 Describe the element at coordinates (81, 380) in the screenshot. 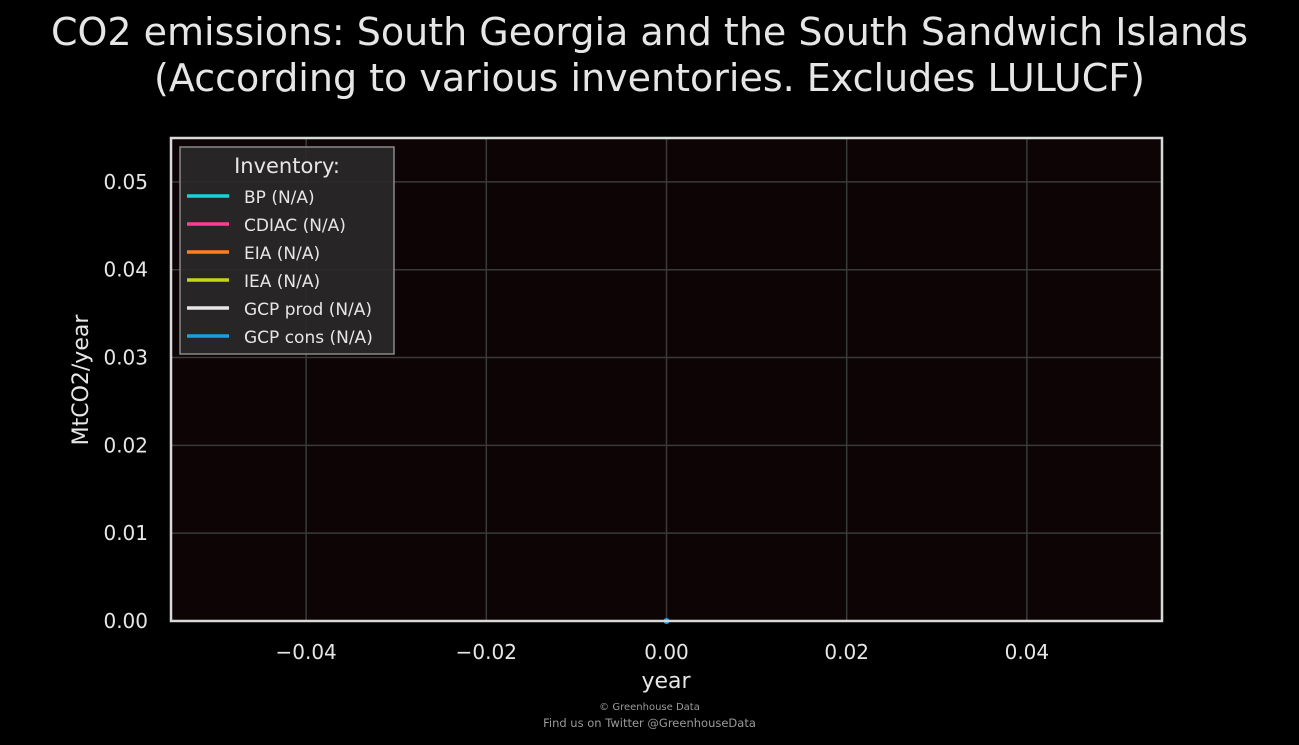

I see `y-axis-label: MtCO2/year` at that location.